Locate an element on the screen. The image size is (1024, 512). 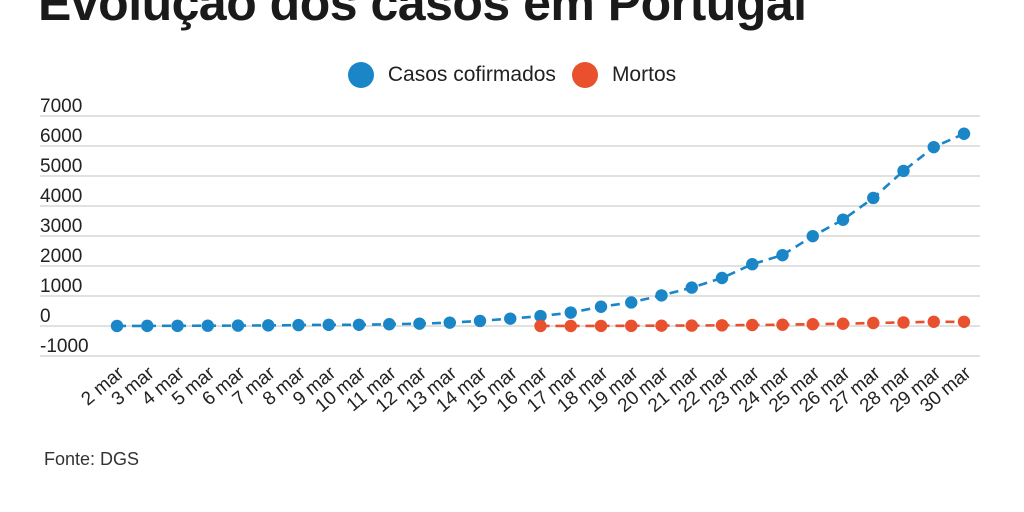
legend-label-deaths: Mortos is located at coordinates (644, 74).